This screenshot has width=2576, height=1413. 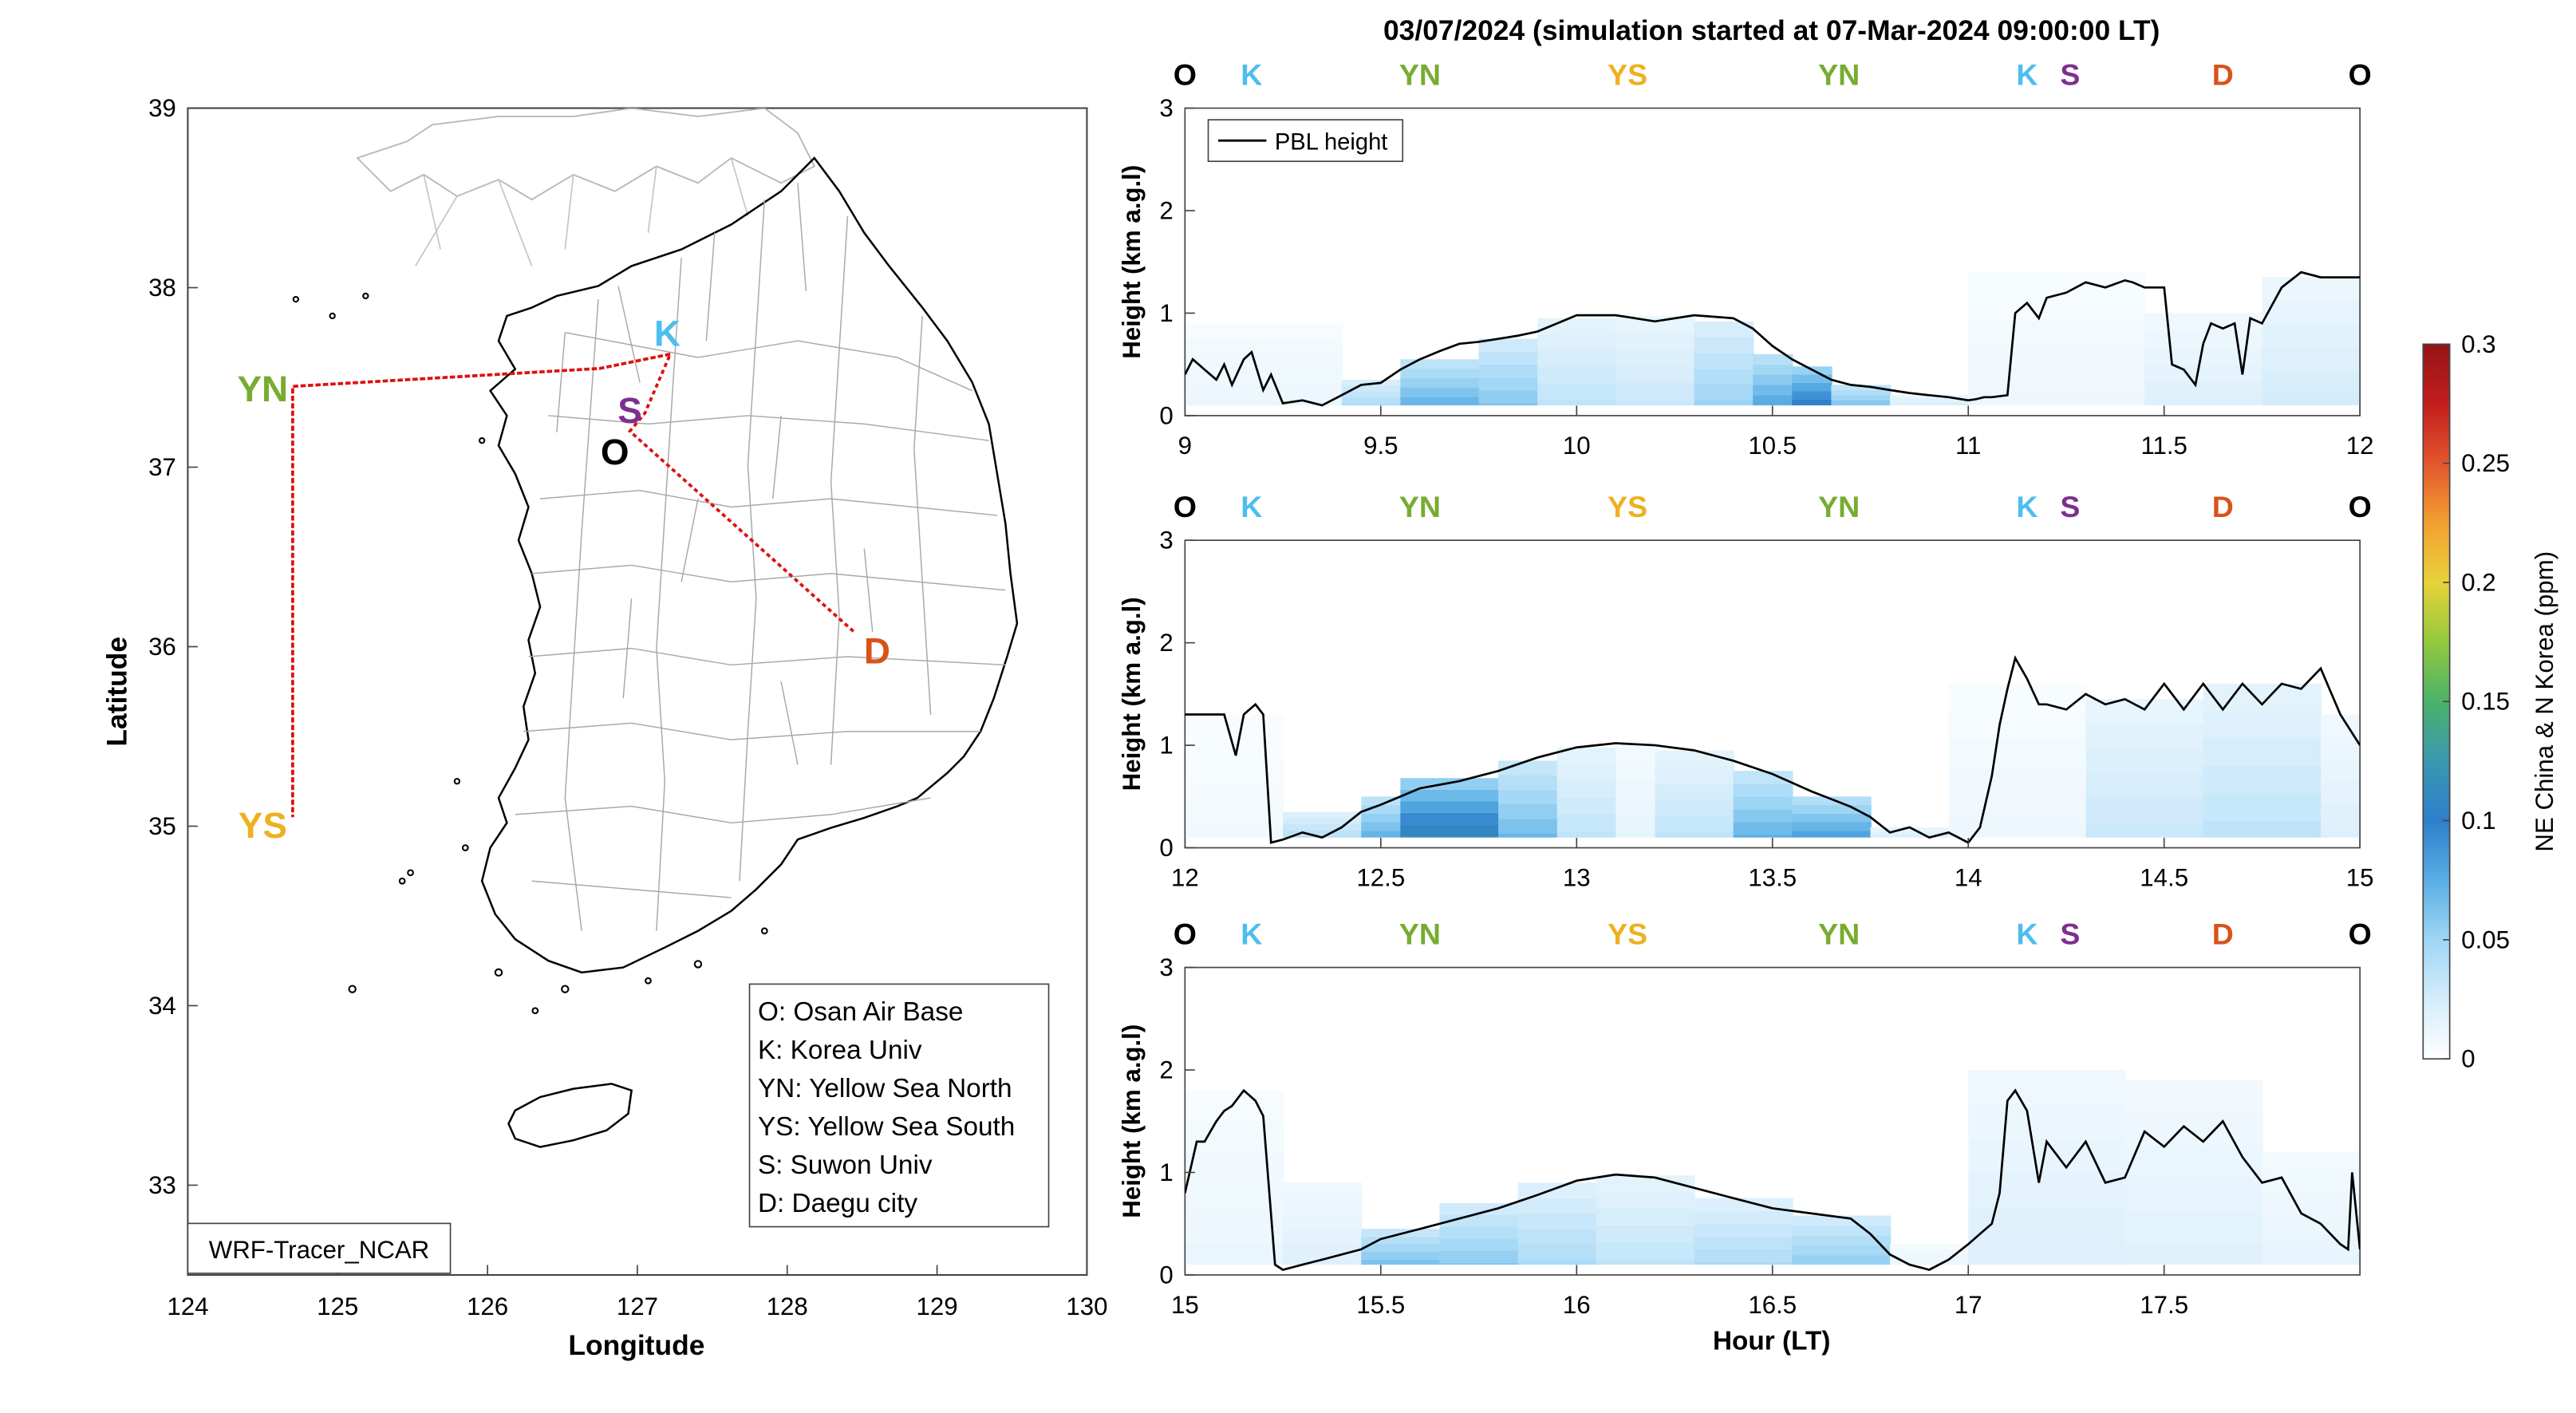 What do you see at coordinates (629, 410) in the screenshot?
I see `map-site-label-s: S` at bounding box center [629, 410].